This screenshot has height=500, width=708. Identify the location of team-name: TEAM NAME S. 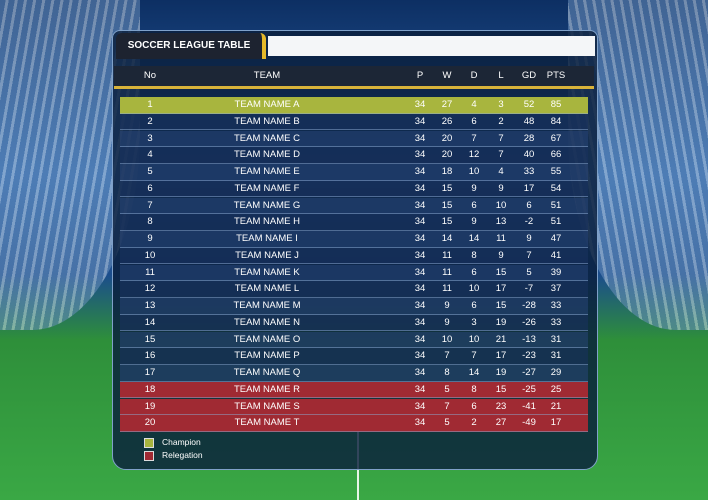
(267, 406).